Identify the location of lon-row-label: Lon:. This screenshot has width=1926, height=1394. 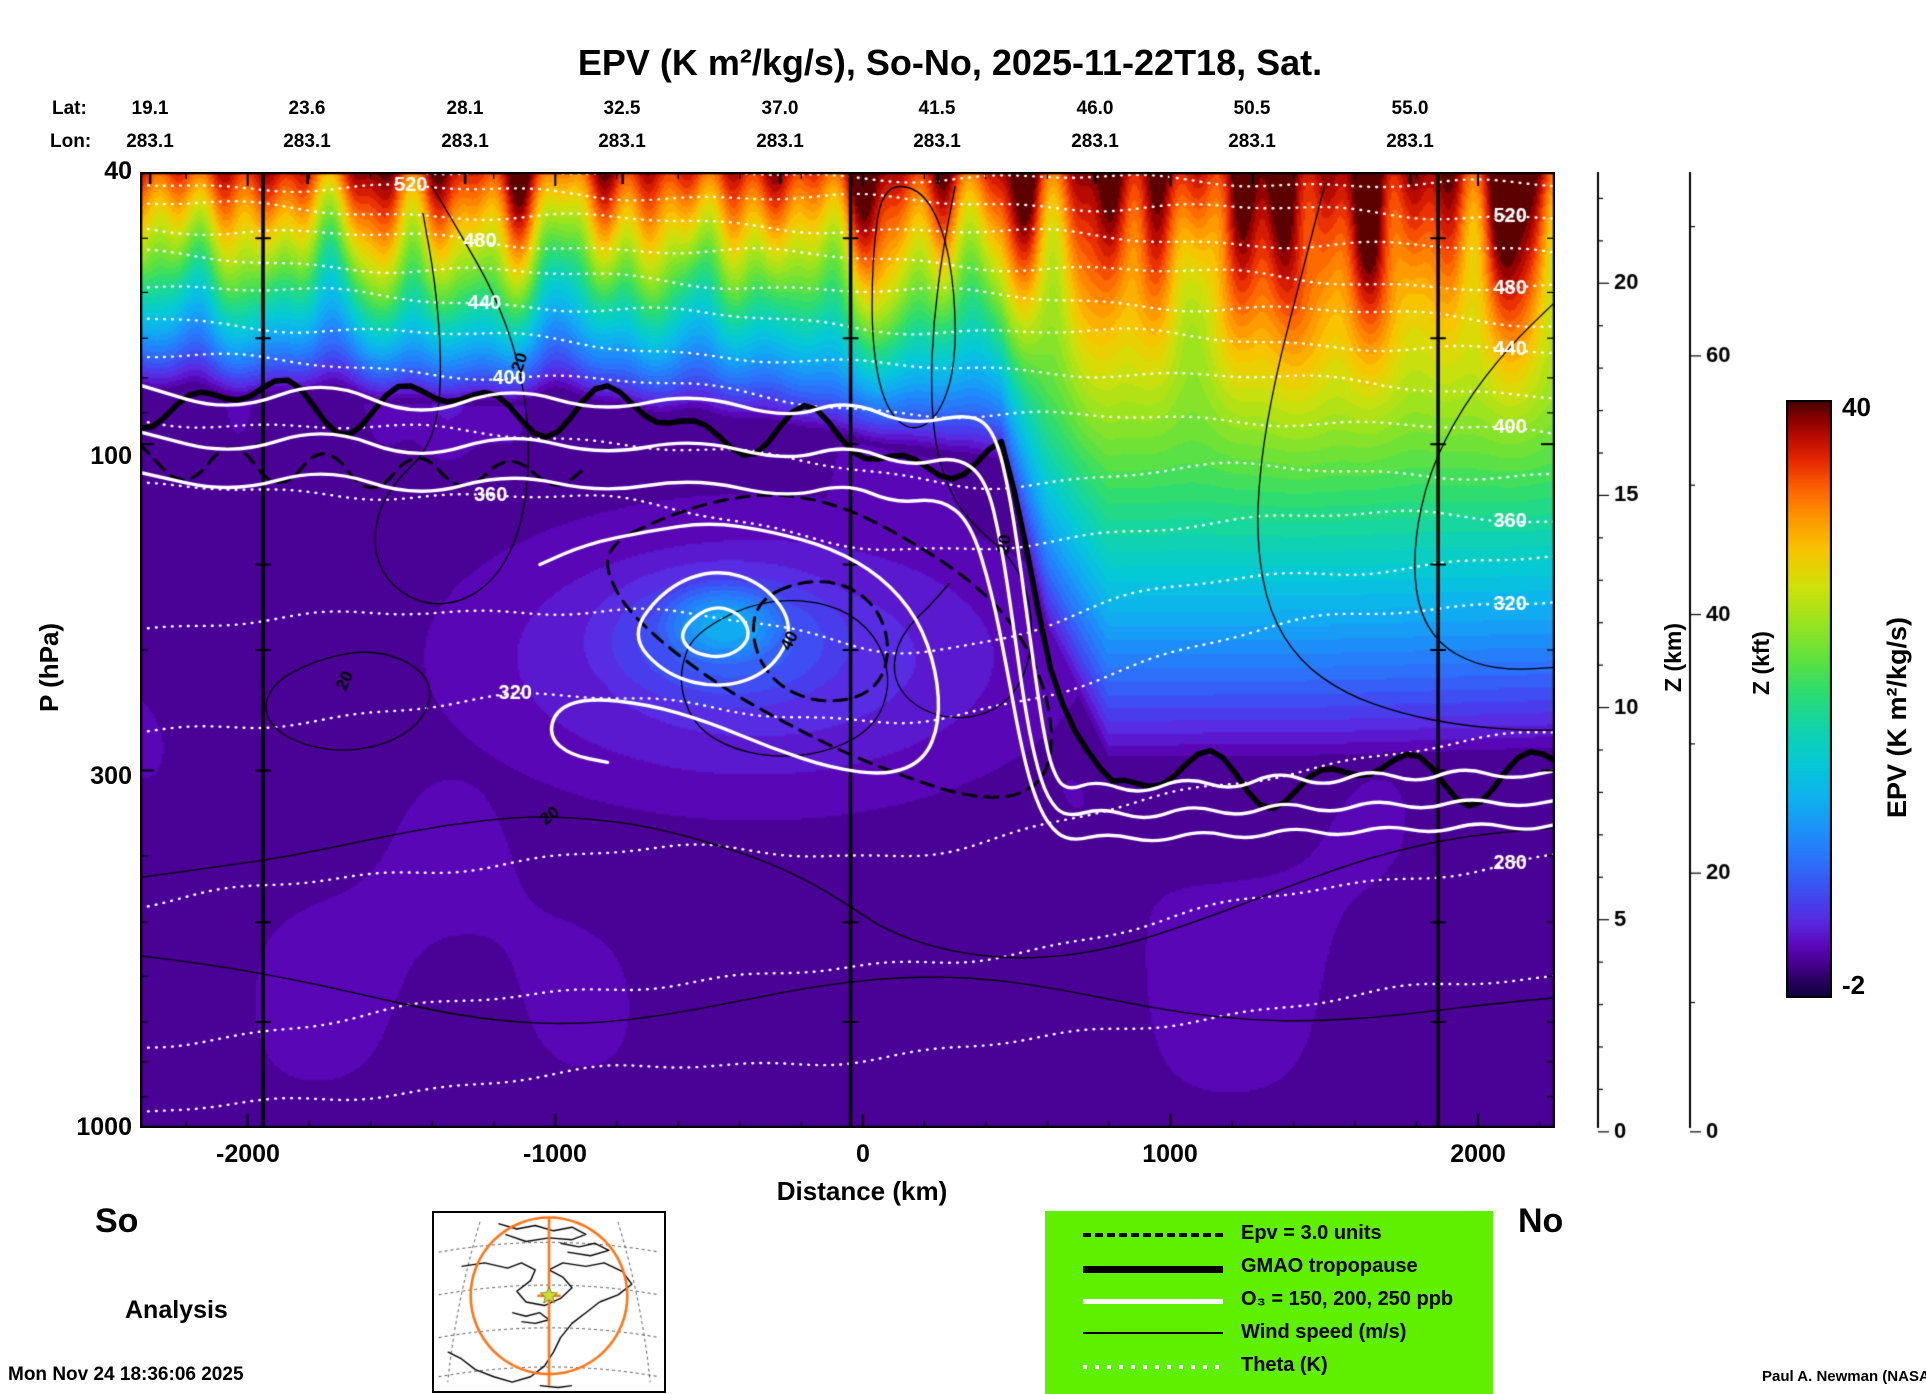
(71, 141).